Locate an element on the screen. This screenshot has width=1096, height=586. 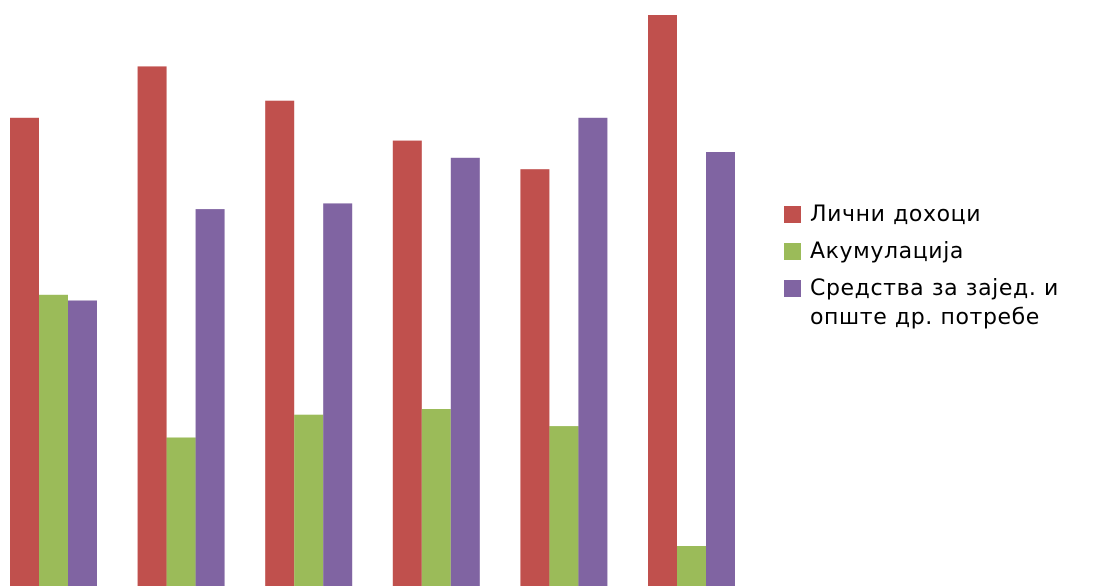
legend-item-accumulation: Акумулација is located at coordinates (934, 251).